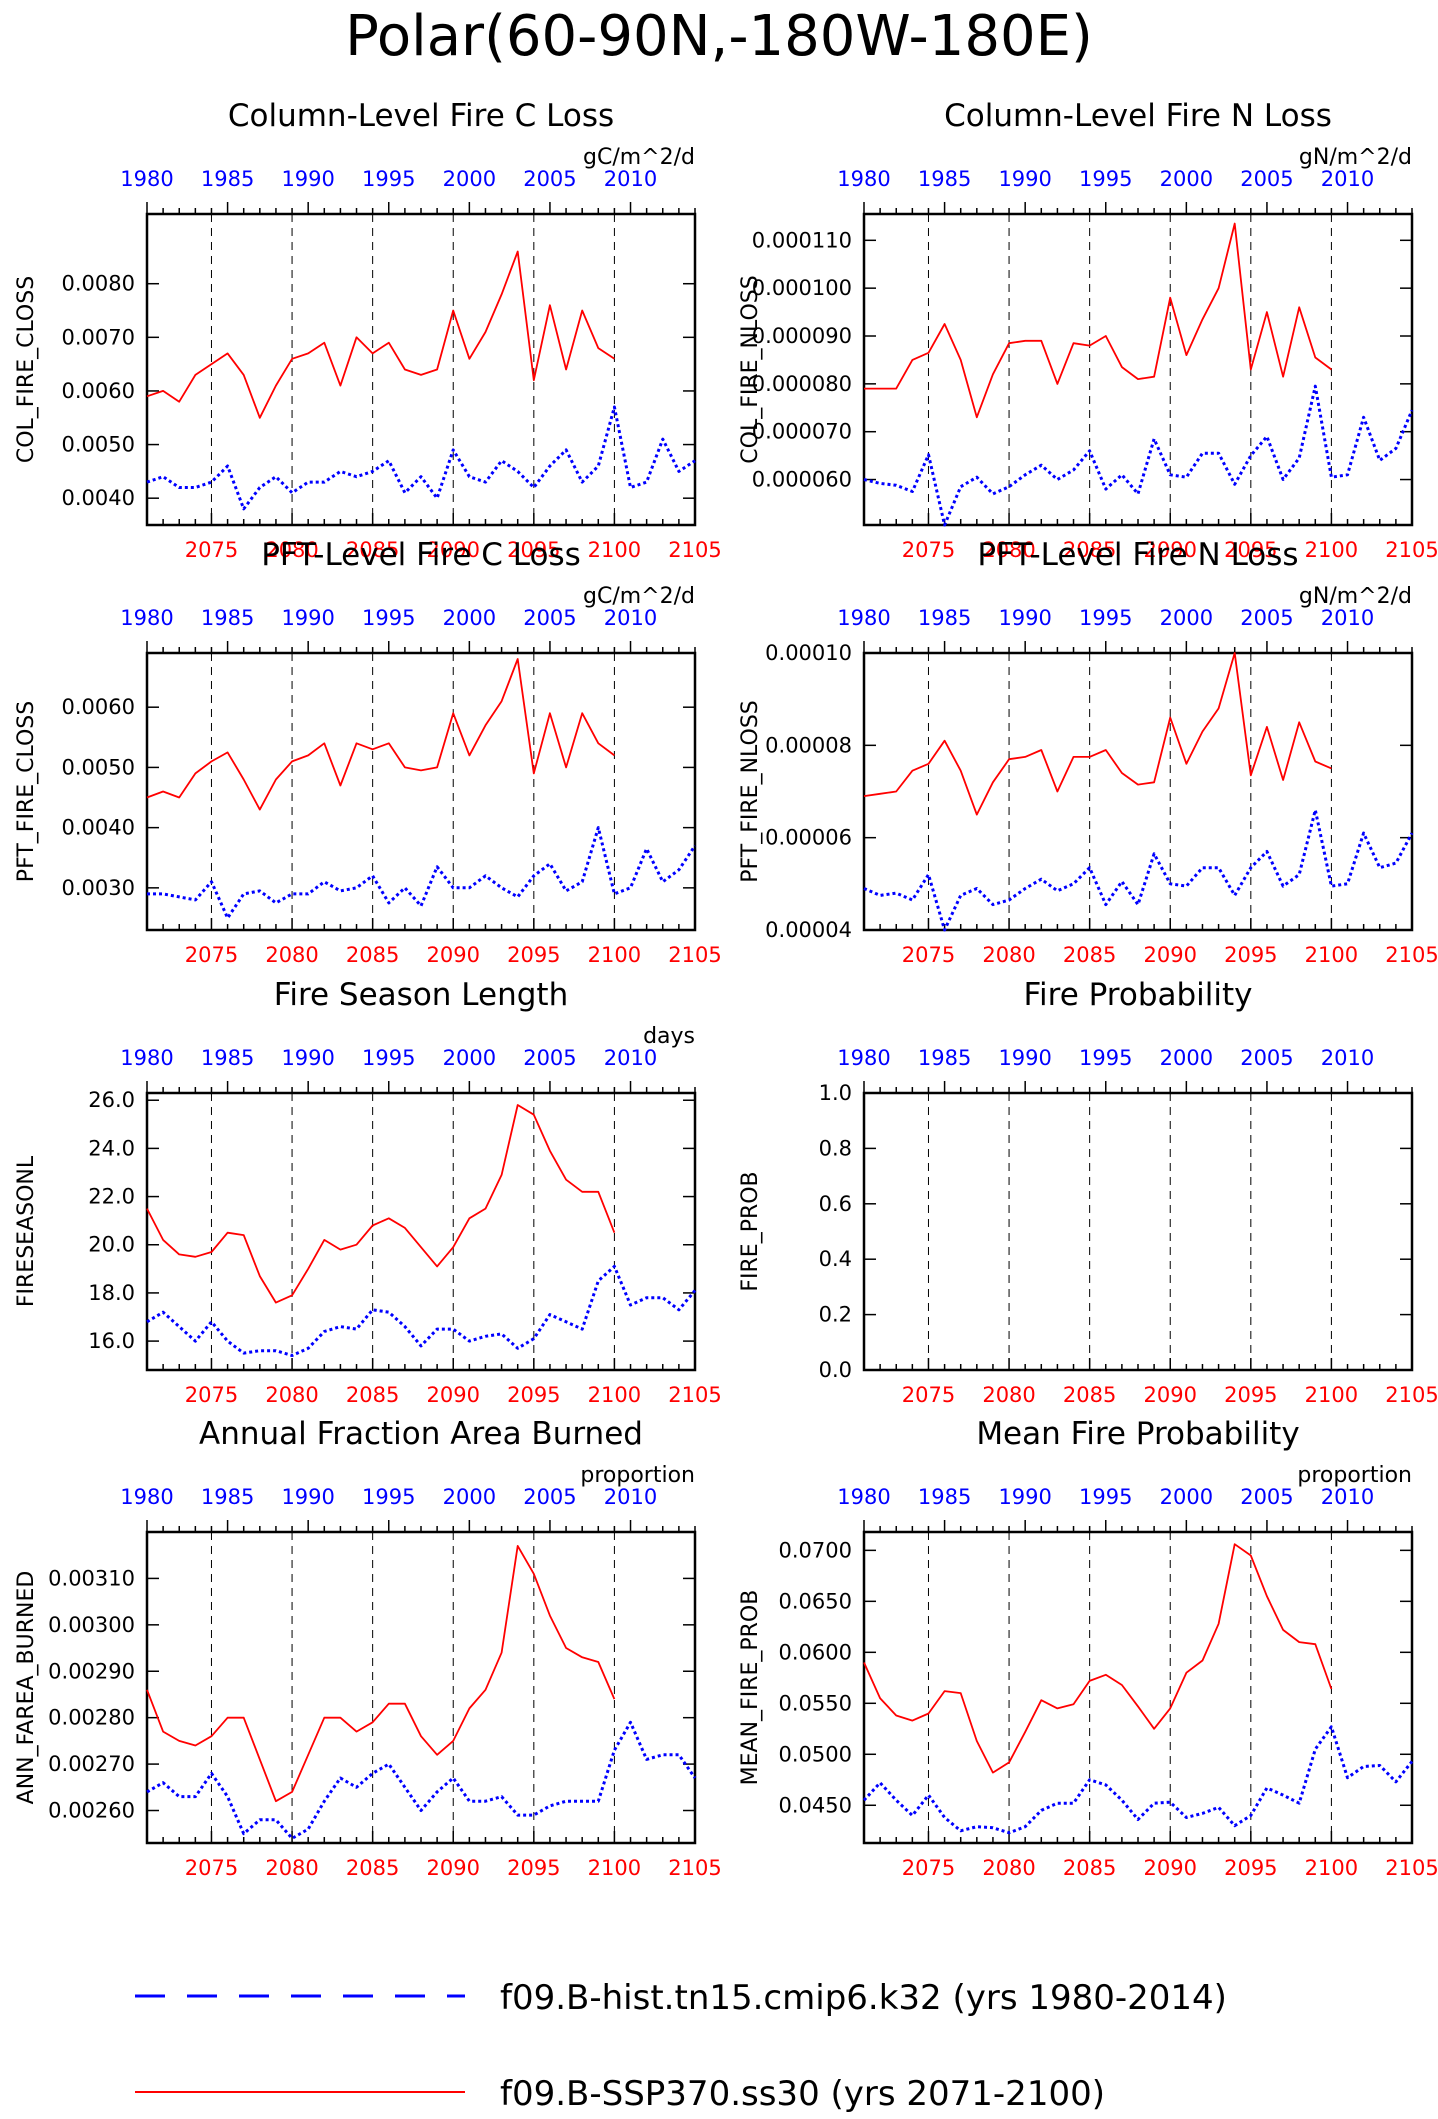  I want to click on y-tick-label: 0.4, so click(835, 1259).